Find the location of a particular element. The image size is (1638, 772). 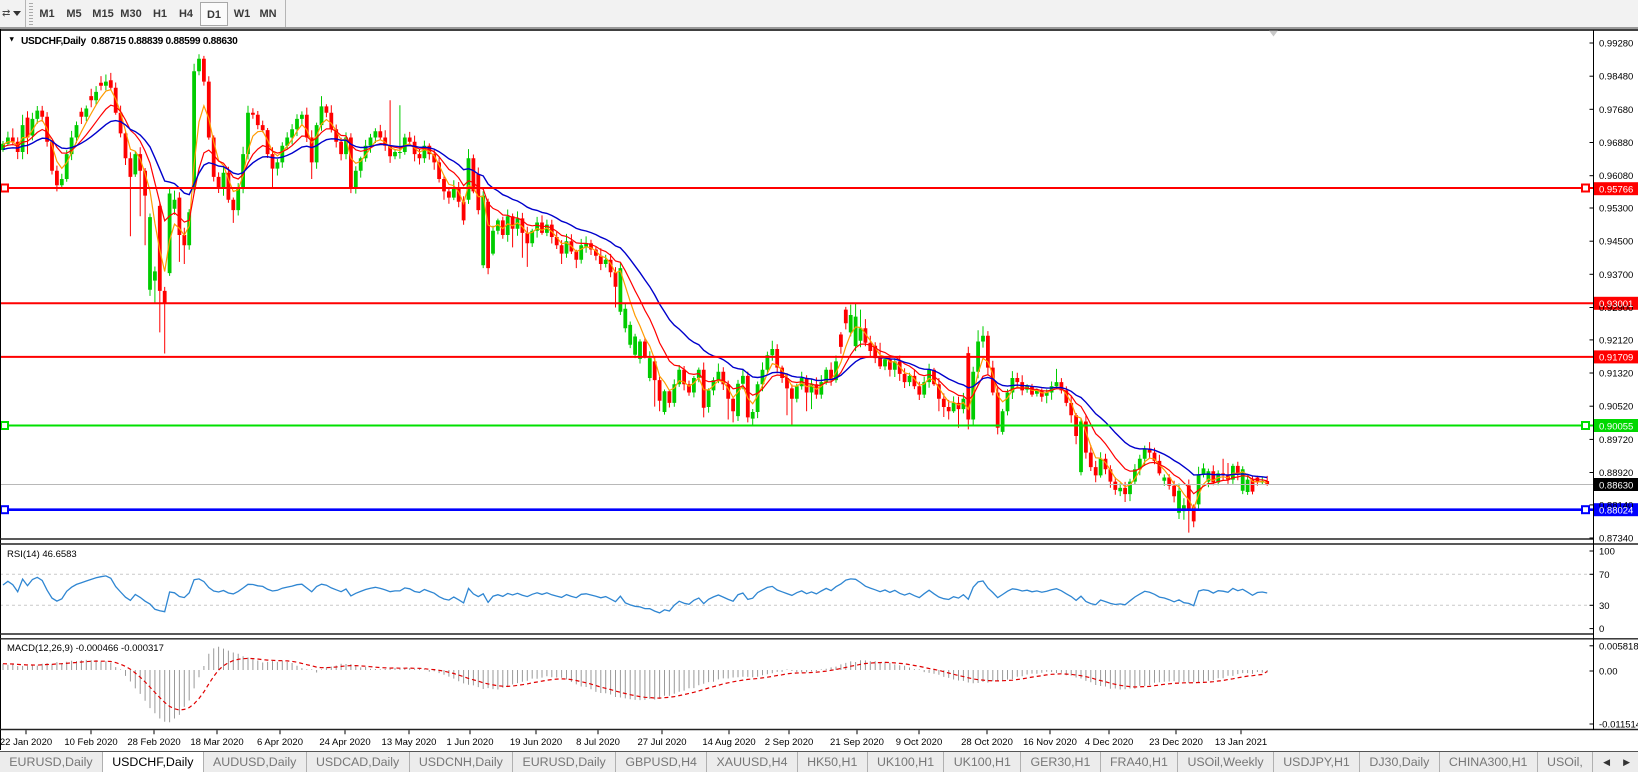

svg-text: 18 Mar 2020 is located at coordinates (216, 742).